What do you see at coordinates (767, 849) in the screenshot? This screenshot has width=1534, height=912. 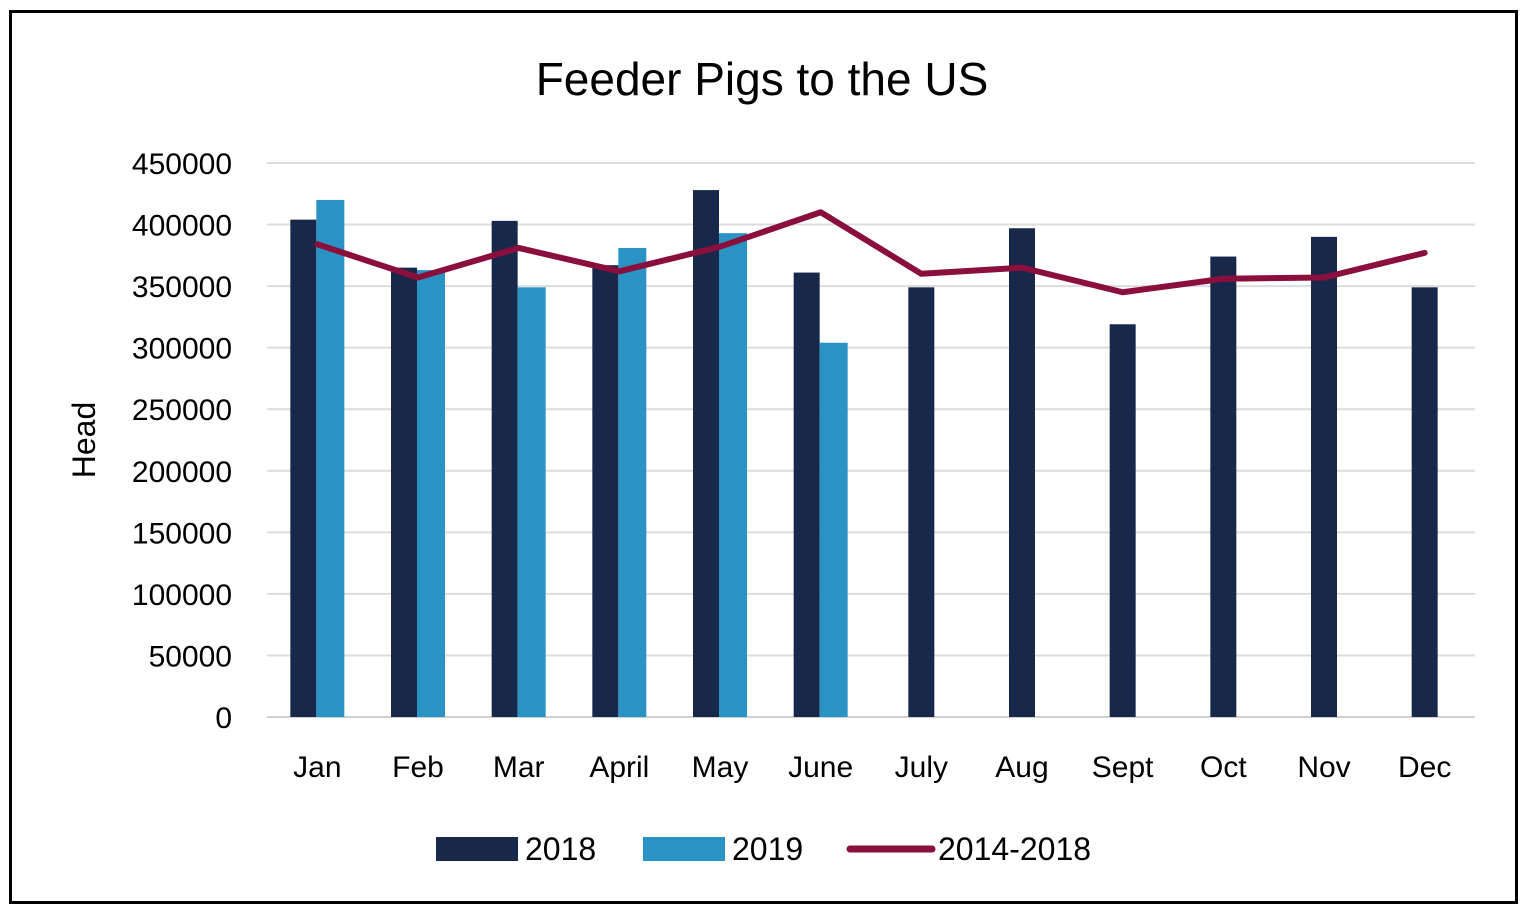 I see `legend-label-2019: 2019` at bounding box center [767, 849].